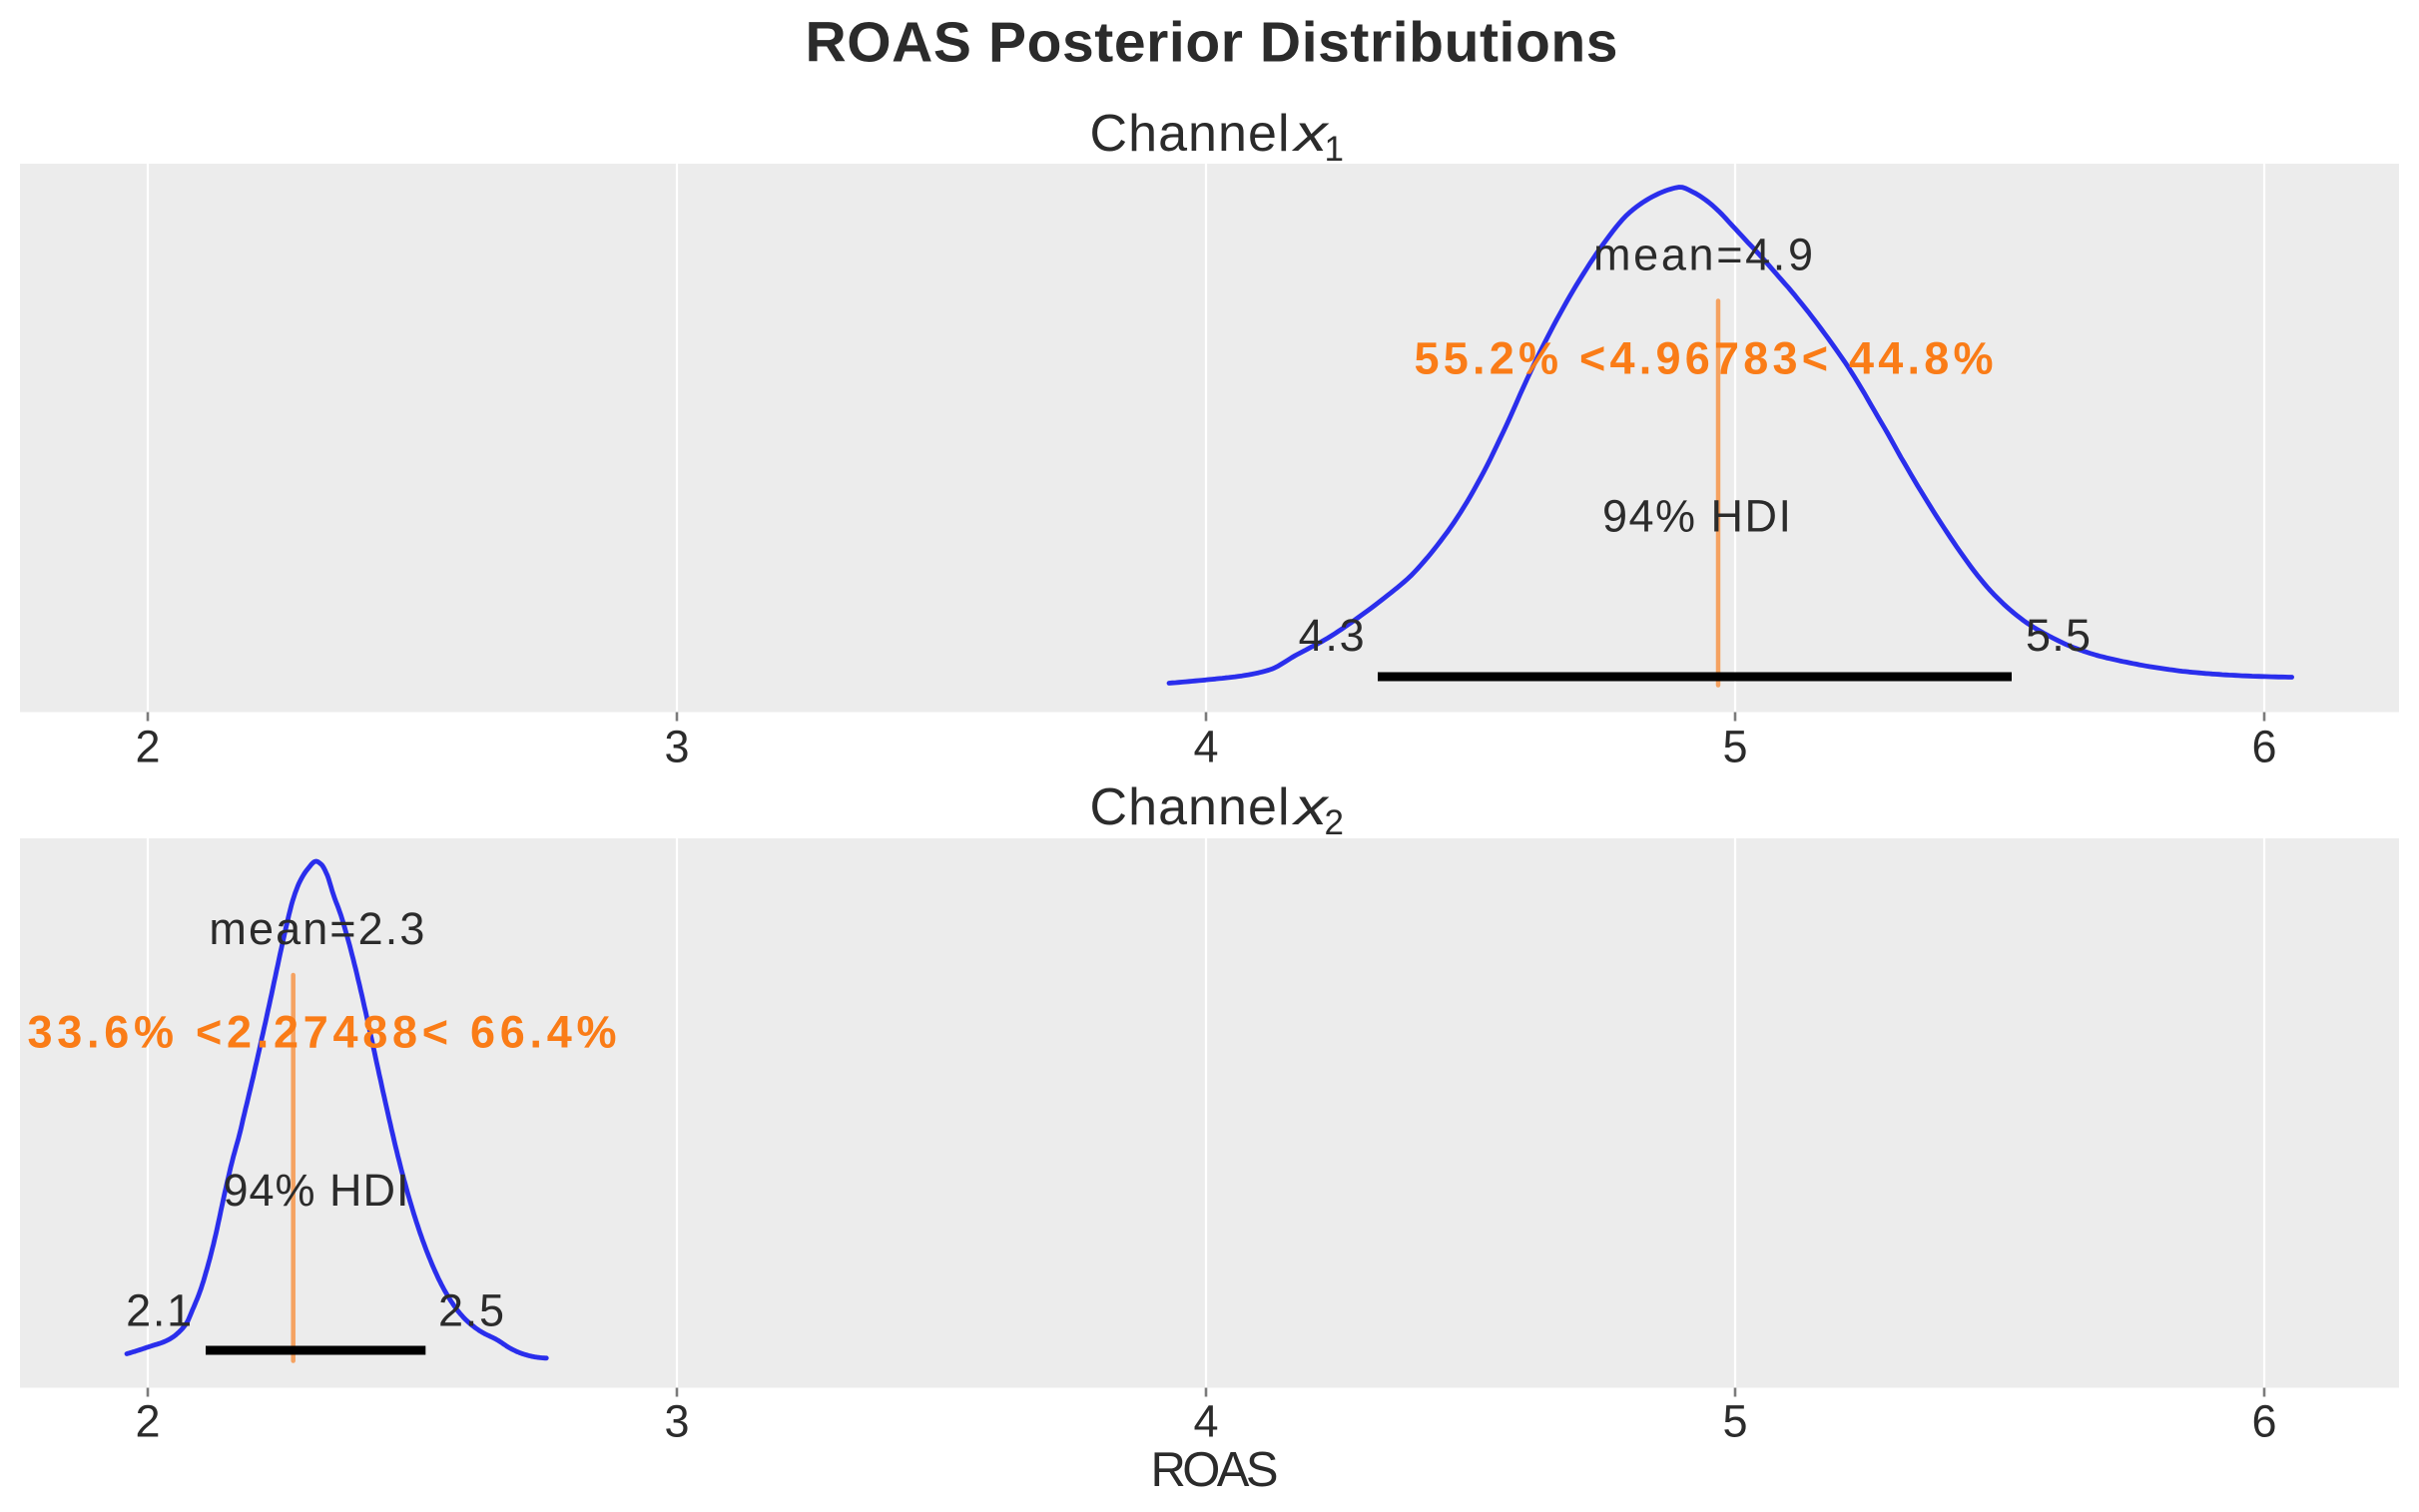 This screenshot has height=1512, width=2419. Describe the element at coordinates (1703, 254) in the screenshot. I see `svg-text: mean=4.9` at that location.